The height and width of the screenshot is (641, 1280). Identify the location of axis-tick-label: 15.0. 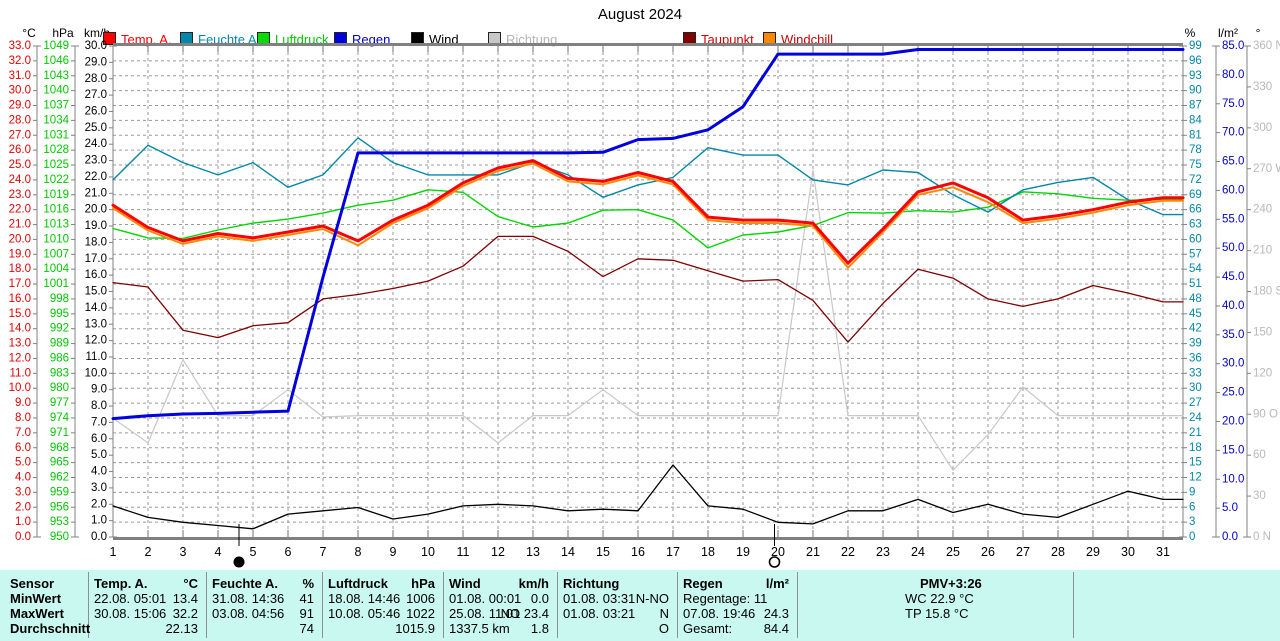
(1233, 450).